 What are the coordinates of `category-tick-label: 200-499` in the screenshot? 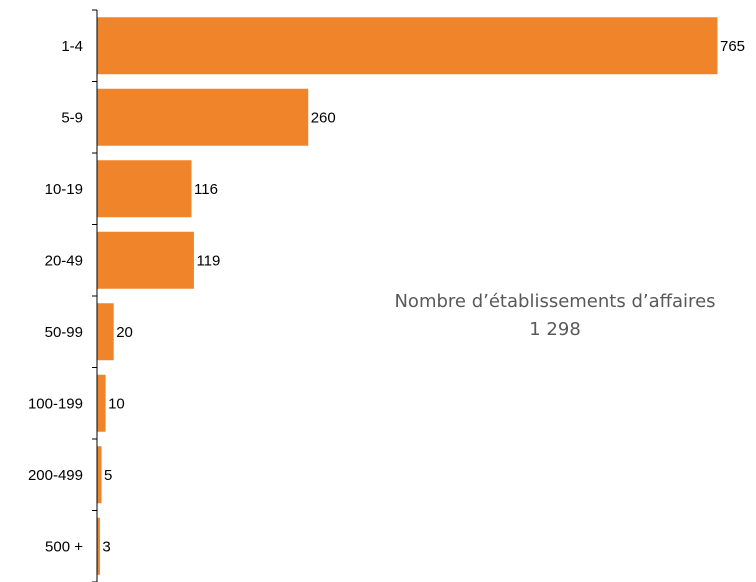 It's located at (55, 475).